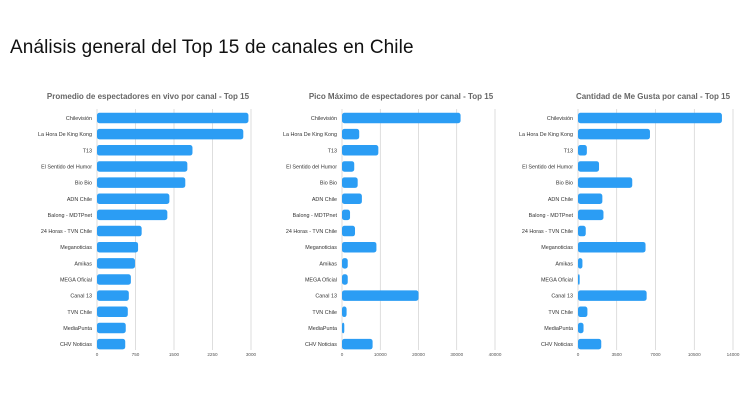 This screenshot has width=750, height=400. I want to click on x-tick-label: 14000, so click(733, 354).